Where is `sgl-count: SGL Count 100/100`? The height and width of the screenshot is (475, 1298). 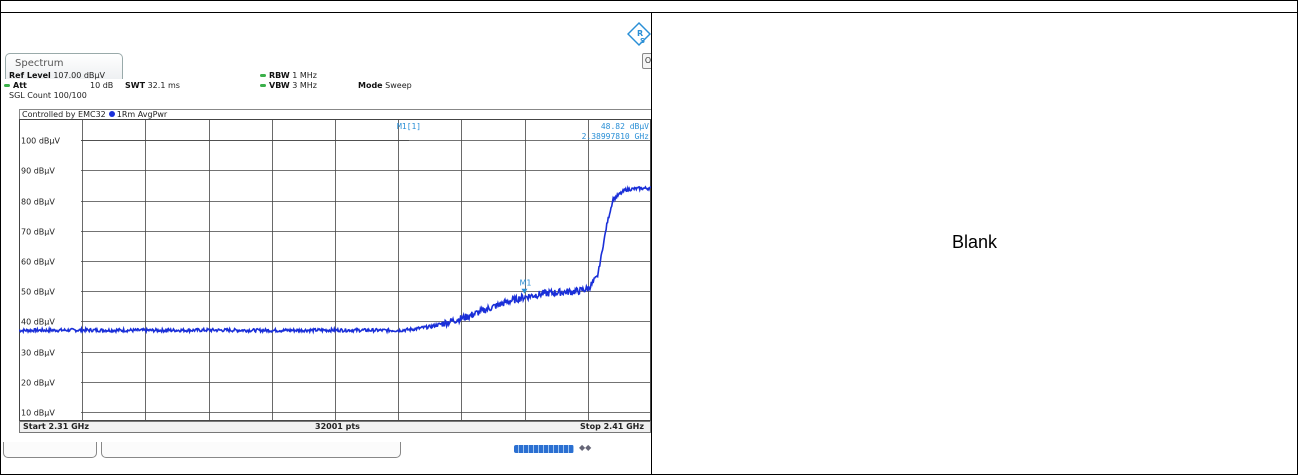
sgl-count: SGL Count 100/100 is located at coordinates (48, 95).